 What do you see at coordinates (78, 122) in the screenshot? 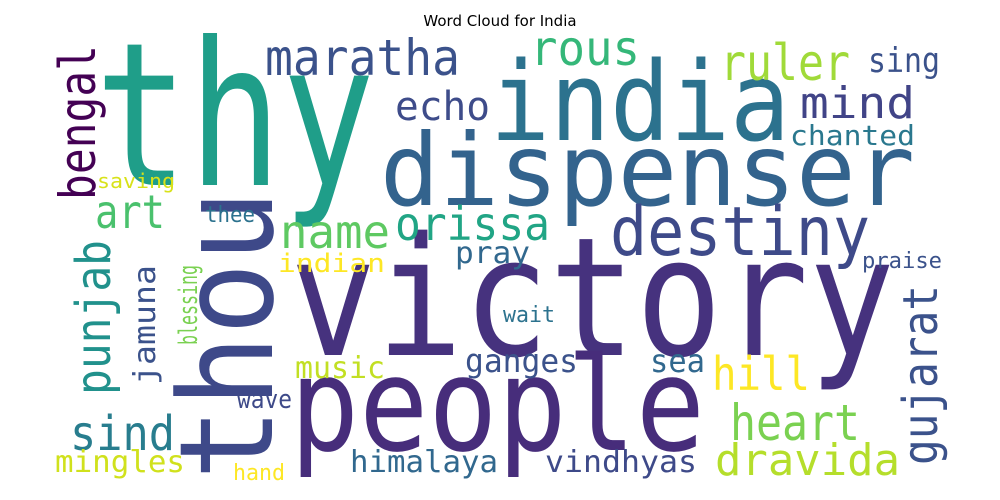
I see `word: bengal` at bounding box center [78, 122].